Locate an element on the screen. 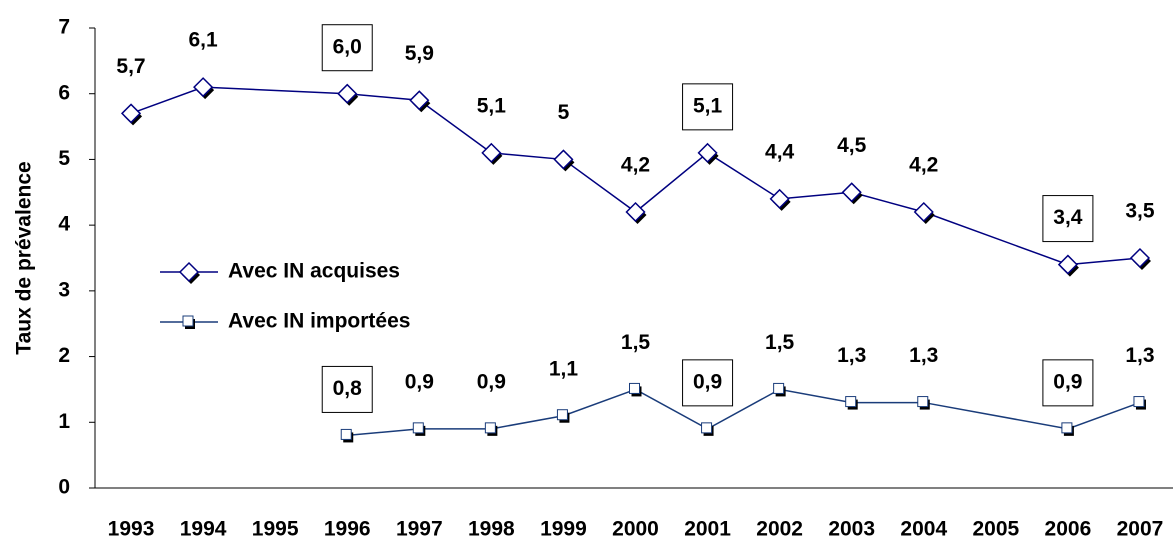 The image size is (1173, 551). y-tick-label: 4 is located at coordinates (64, 224).